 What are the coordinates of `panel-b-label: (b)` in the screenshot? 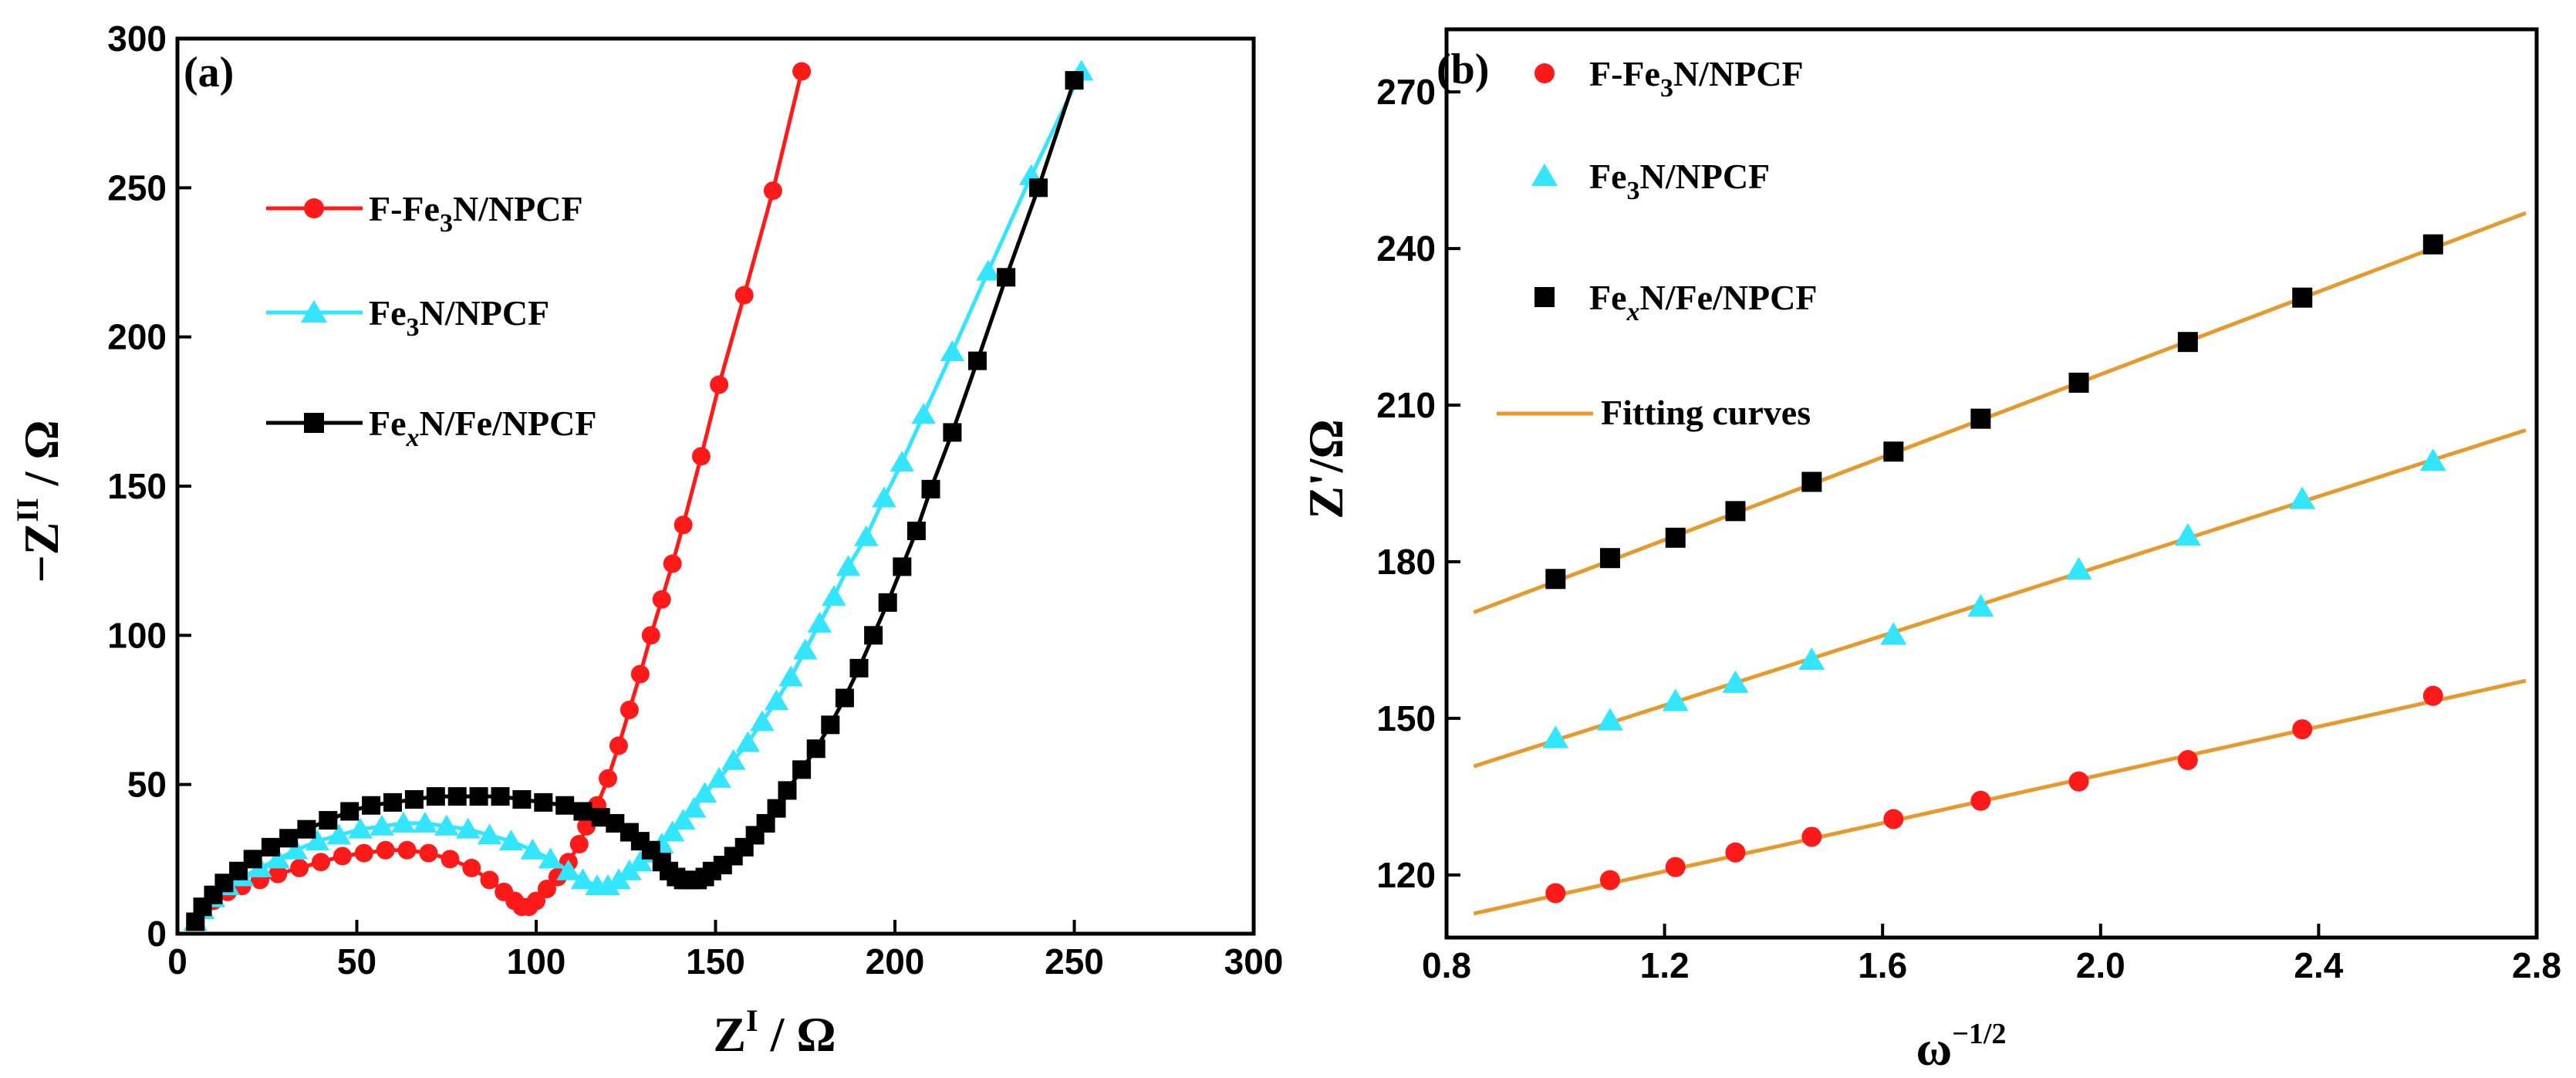 It's located at (1463, 69).